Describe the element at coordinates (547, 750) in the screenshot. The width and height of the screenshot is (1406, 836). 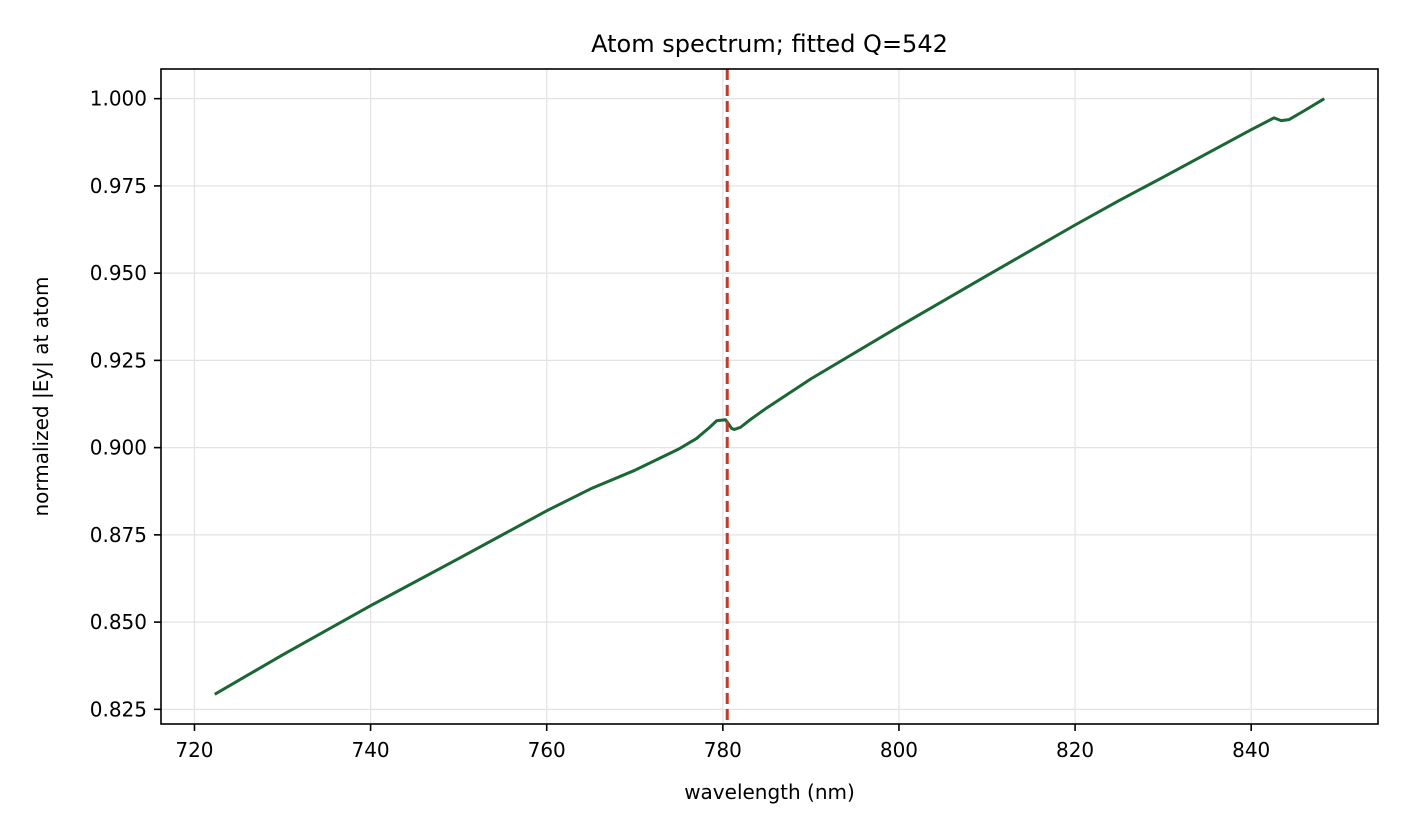
I see `x-tick-label: 760` at that location.